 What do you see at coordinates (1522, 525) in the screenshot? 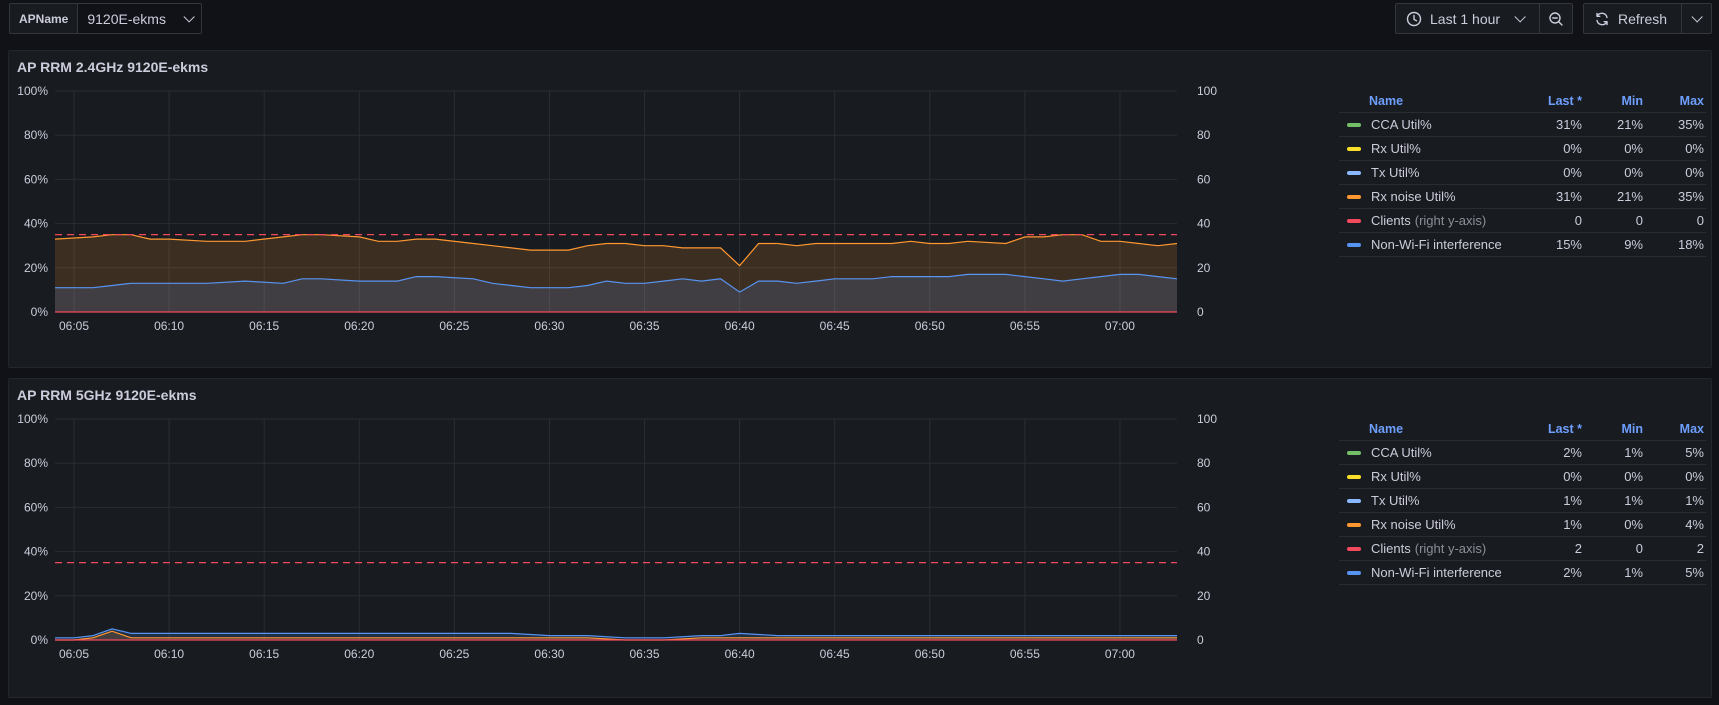
I see `legend-row: Rx noise Util% 1% 0% 4%` at bounding box center [1522, 525].